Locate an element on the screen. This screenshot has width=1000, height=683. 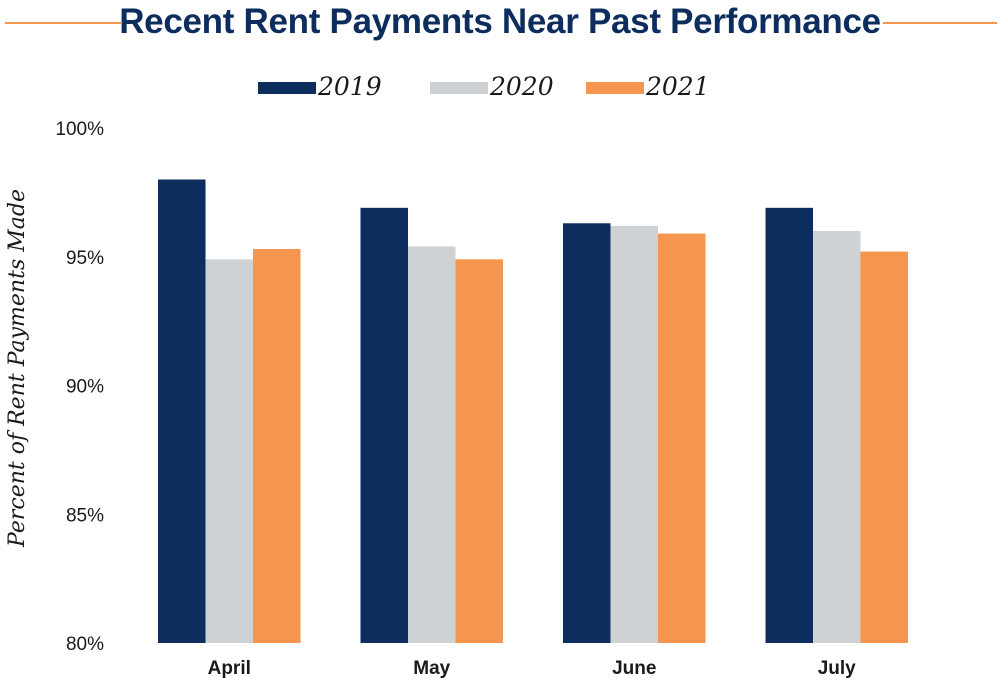
bar-april-2020 is located at coordinates (229, 451).